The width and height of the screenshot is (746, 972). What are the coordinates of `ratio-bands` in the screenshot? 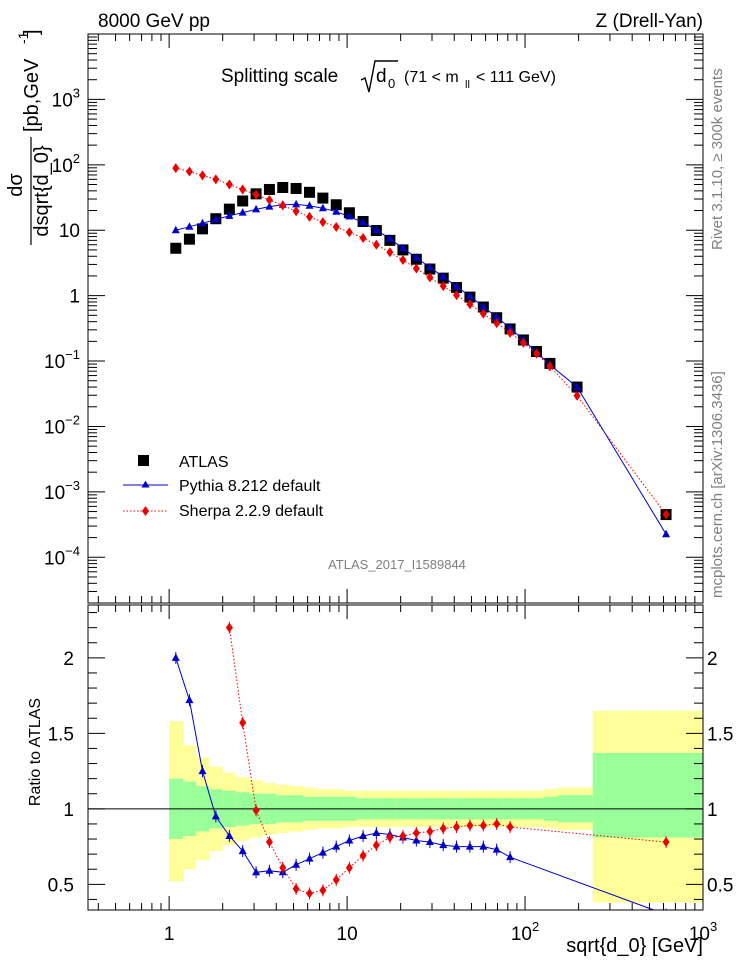 It's located at (436, 806).